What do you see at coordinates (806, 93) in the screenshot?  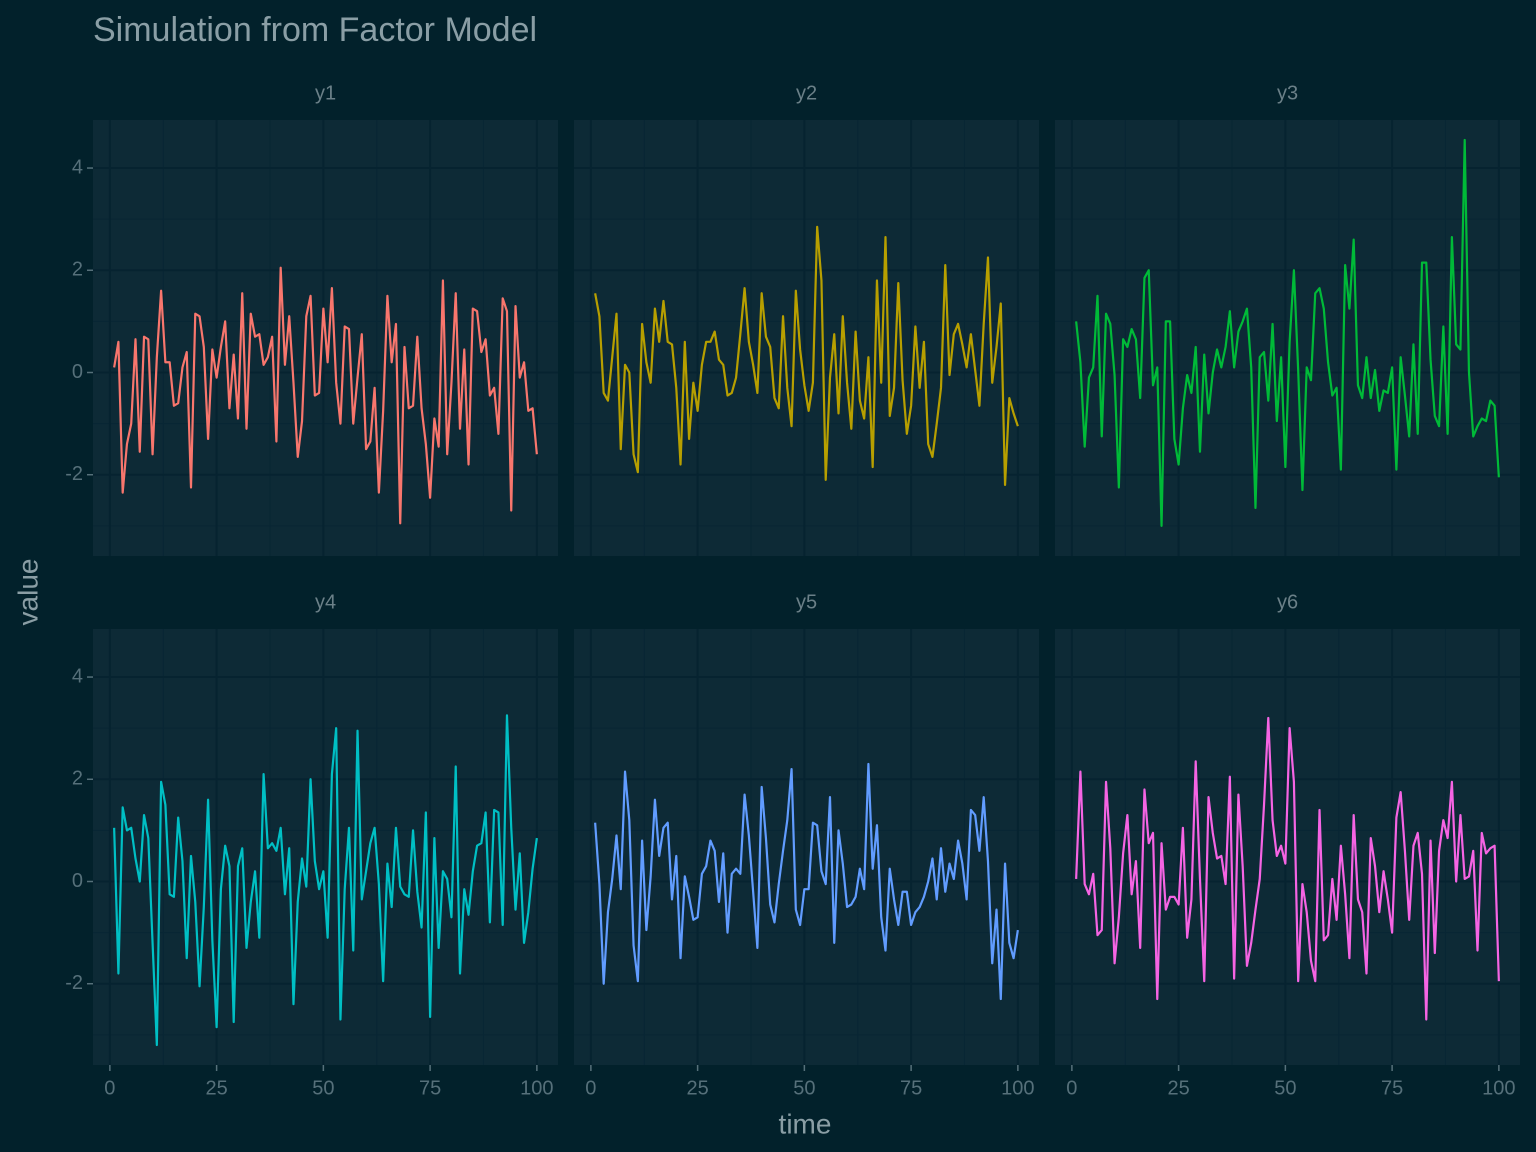 I see `strip-label: y2` at bounding box center [806, 93].